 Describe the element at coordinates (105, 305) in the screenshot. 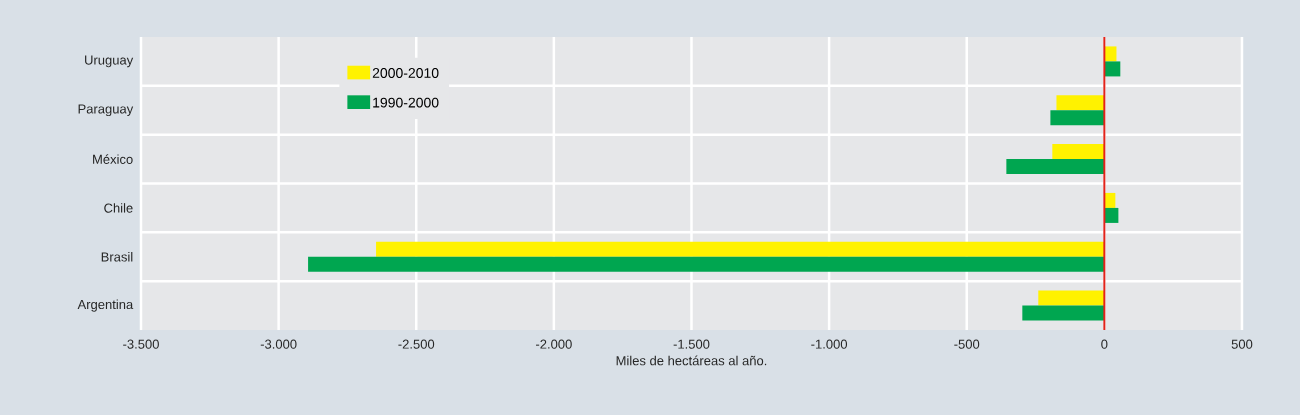

I see `y-tick-label: Argentina` at that location.